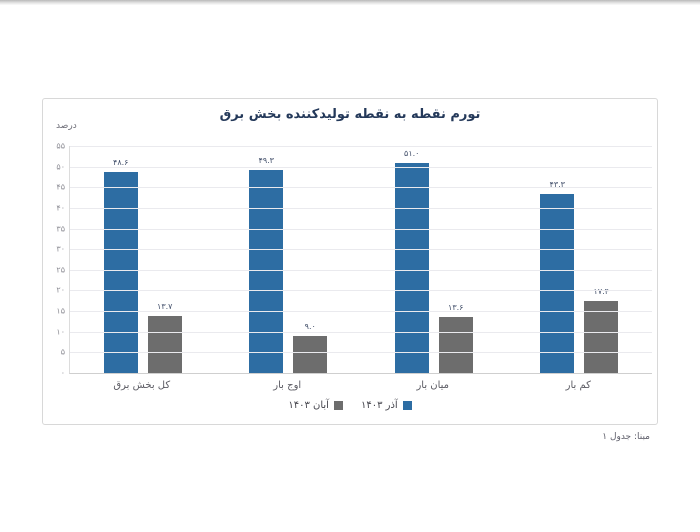 The width and height of the screenshot is (700, 532). What do you see at coordinates (580, 259) in the screenshot?
I see `bar-group: ۴۳.۳ ۱۷.۴` at bounding box center [580, 259].